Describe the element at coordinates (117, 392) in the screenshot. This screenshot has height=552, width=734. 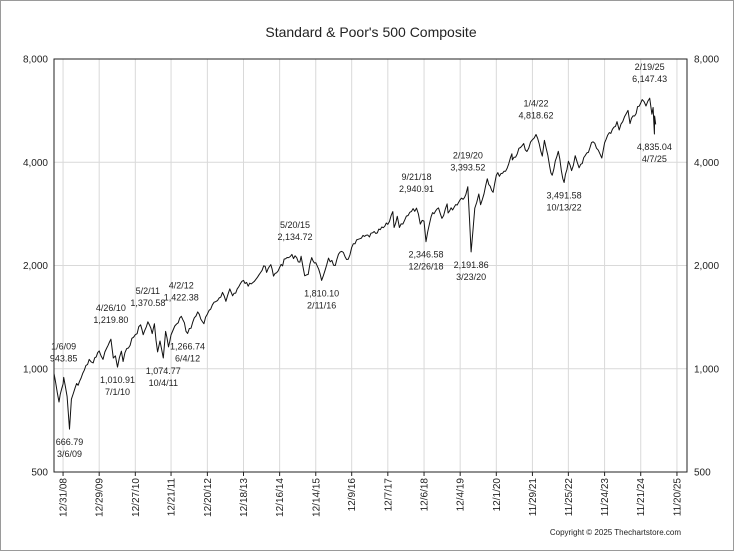
I see `annotation-label: 7/1/10` at that location.